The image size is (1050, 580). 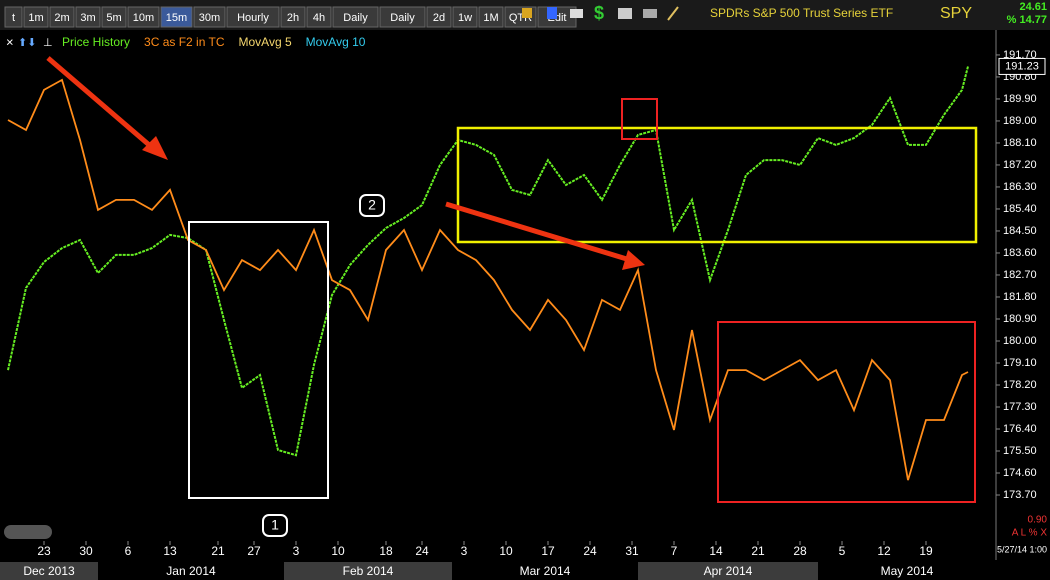 What do you see at coordinates (44, 551) in the screenshot?
I see `x-tick-label: 23` at bounding box center [44, 551].